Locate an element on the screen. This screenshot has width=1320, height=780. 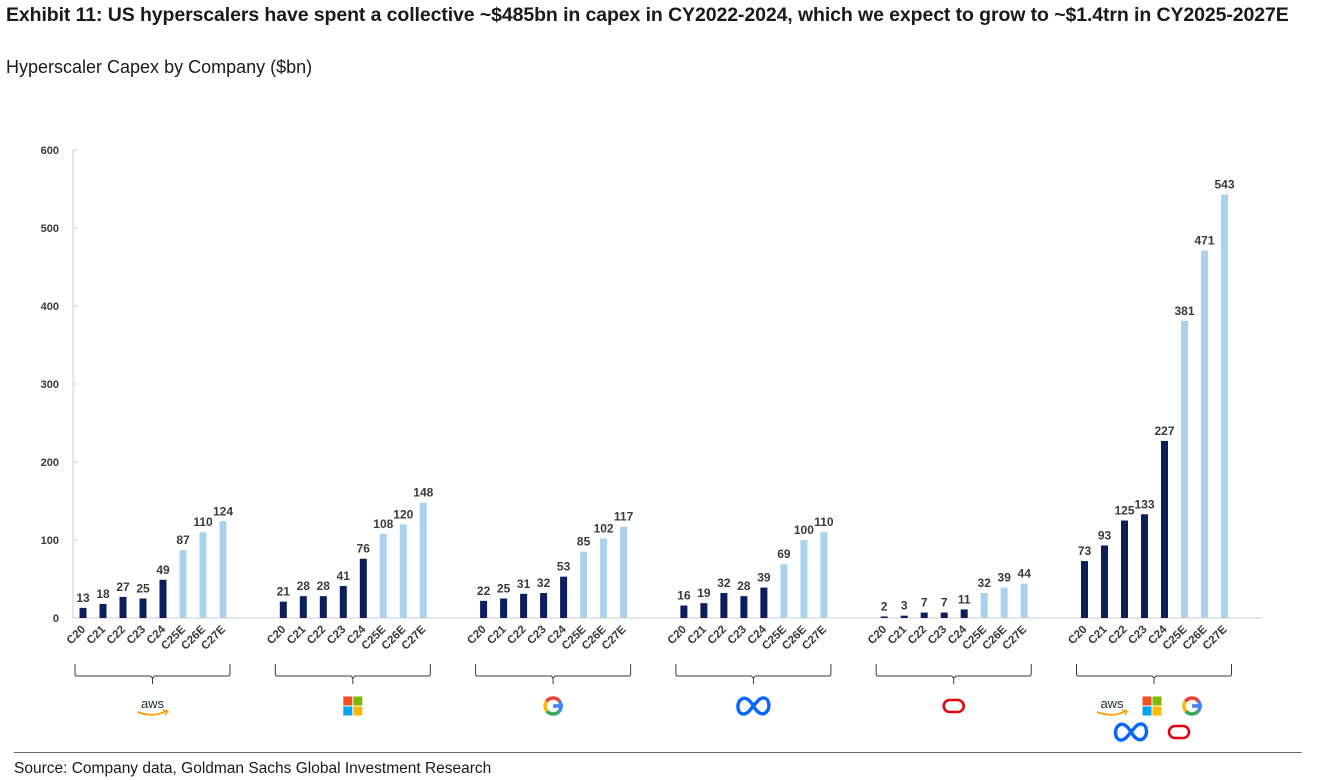
bar-value-label: 69 is located at coordinates (784, 554).